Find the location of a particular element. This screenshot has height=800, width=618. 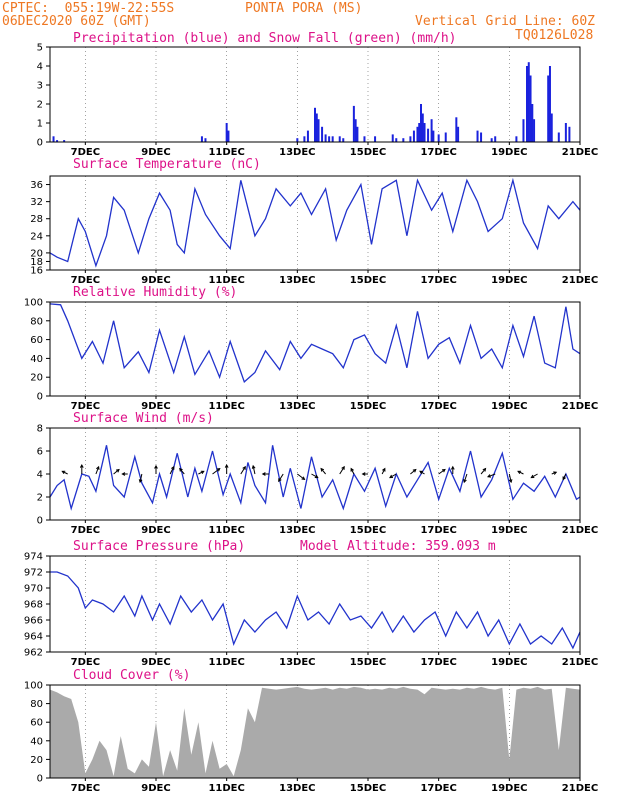

y-tick-label: 1 is located at coordinates (40, 124).